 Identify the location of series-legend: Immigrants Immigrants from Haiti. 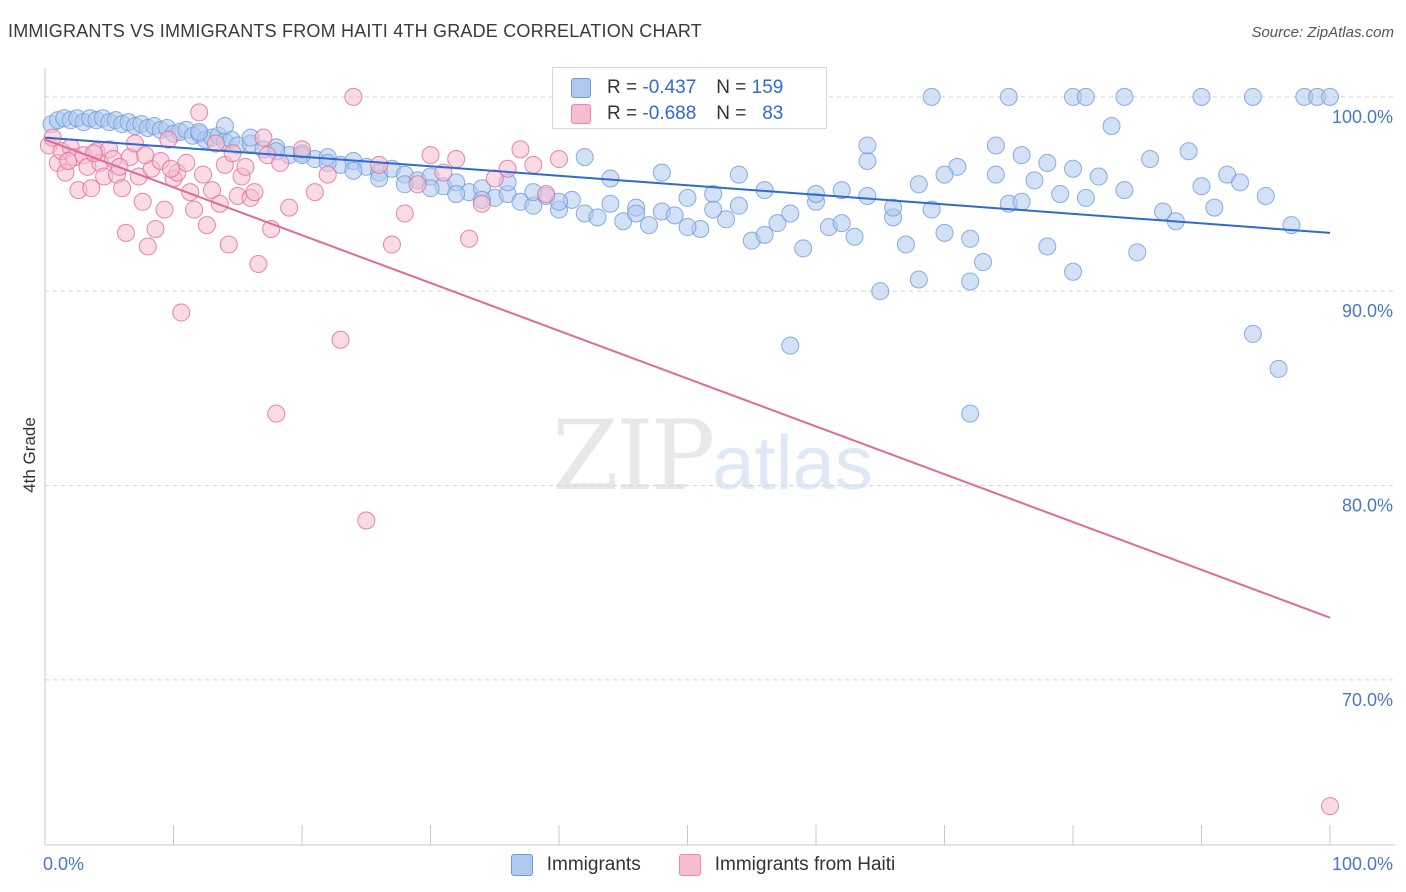
(703, 865).